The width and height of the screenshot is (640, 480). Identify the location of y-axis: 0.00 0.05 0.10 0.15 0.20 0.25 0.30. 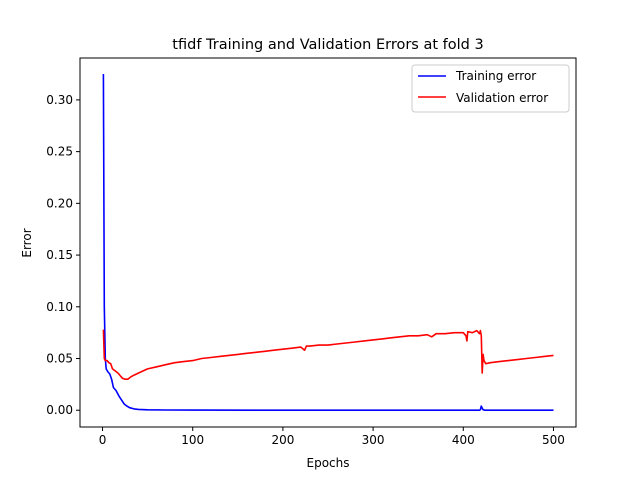
(63, 255).